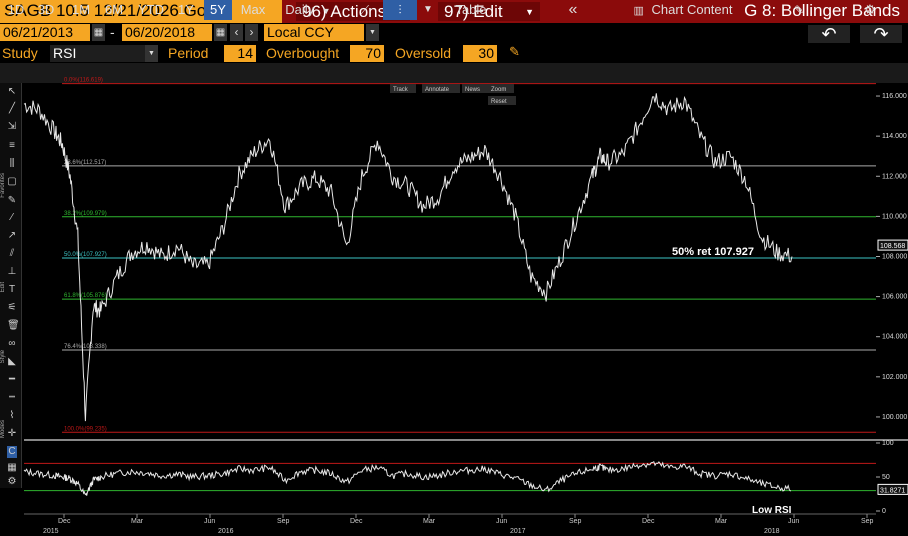 This screenshot has width=908, height=536. I want to click on gear-icon: ⚙, so click(870, 9).